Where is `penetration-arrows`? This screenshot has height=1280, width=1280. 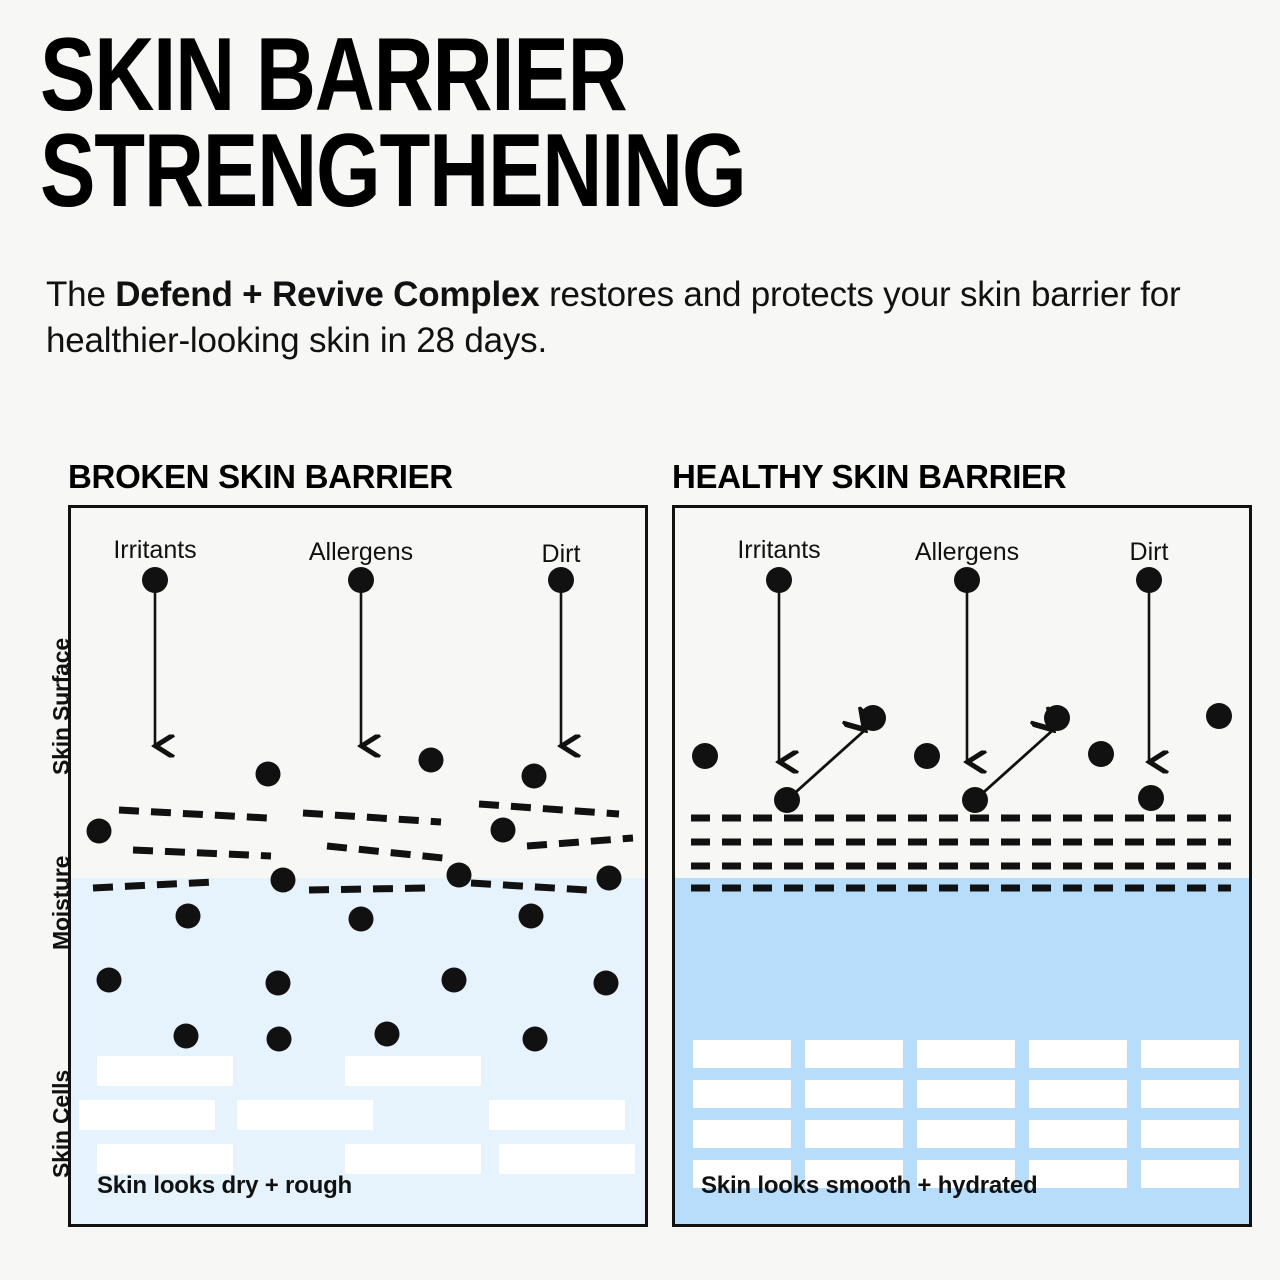 penetration-arrows is located at coordinates (358, 663).